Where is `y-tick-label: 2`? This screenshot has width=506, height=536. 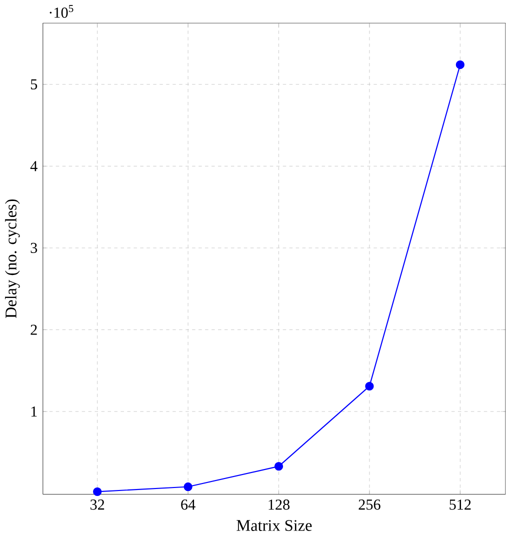 y-tick-label: 2 is located at coordinates (33, 329).